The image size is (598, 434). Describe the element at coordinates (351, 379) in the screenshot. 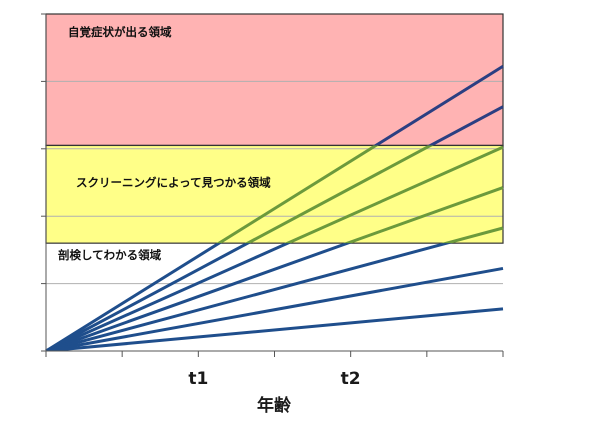

I see `x-tick-label-t2: t2` at that location.